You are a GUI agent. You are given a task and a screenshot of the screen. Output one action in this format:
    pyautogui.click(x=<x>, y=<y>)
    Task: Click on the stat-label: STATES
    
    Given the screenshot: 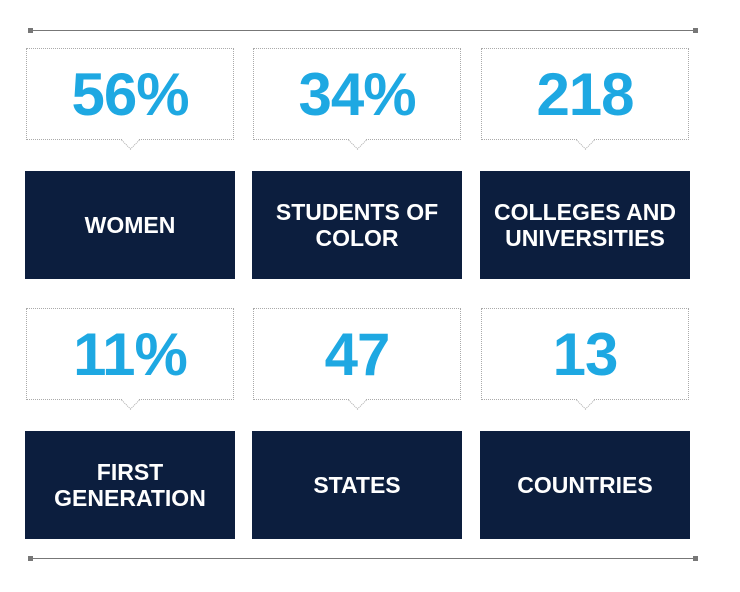 What is the action you would take?
    pyautogui.click(x=357, y=485)
    